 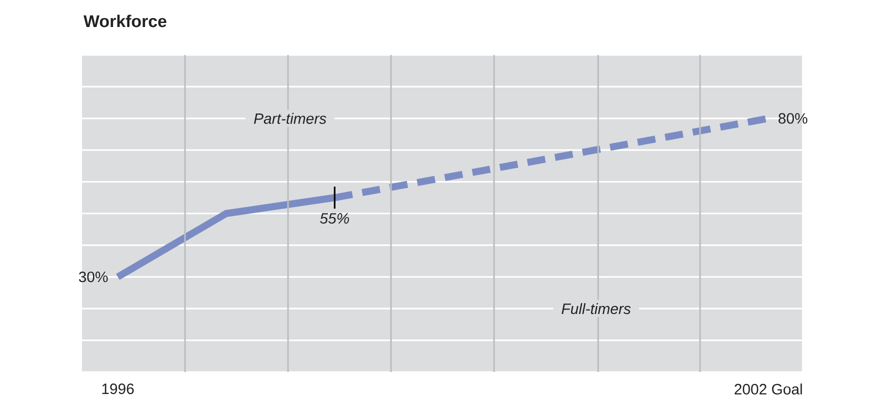 What do you see at coordinates (793, 118) in the screenshot?
I see `data-label: 80%` at bounding box center [793, 118].